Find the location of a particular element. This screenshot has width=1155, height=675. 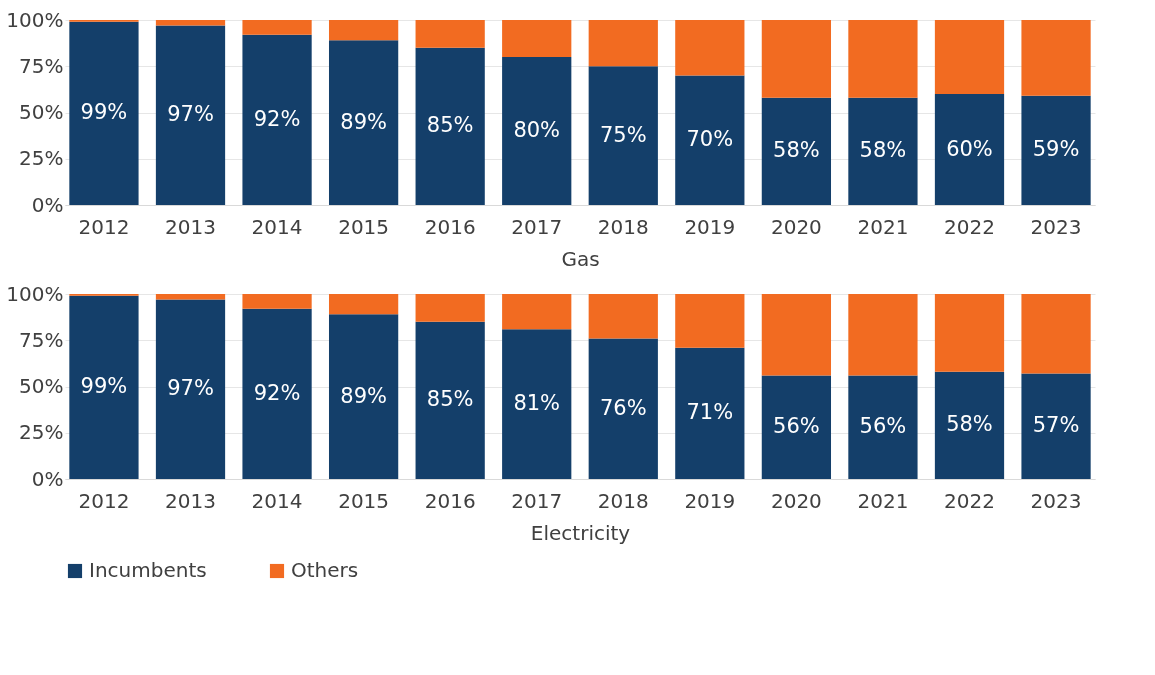

legend-label: Others is located at coordinates (325, 570).